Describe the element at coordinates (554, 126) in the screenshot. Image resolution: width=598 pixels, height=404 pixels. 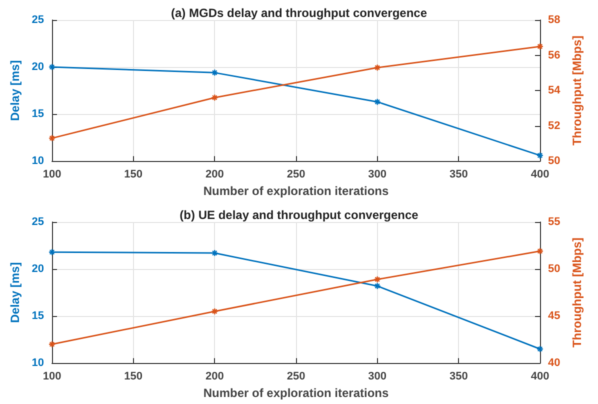
I see `y2-tick-label: 52` at that location.